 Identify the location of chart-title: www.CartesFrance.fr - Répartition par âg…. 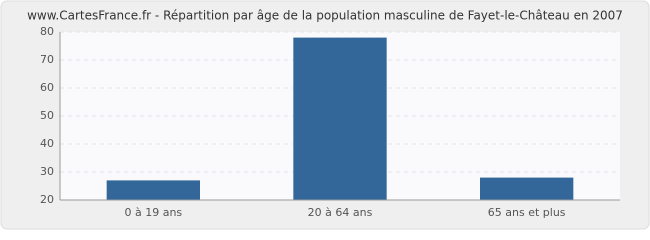
(325, 16).